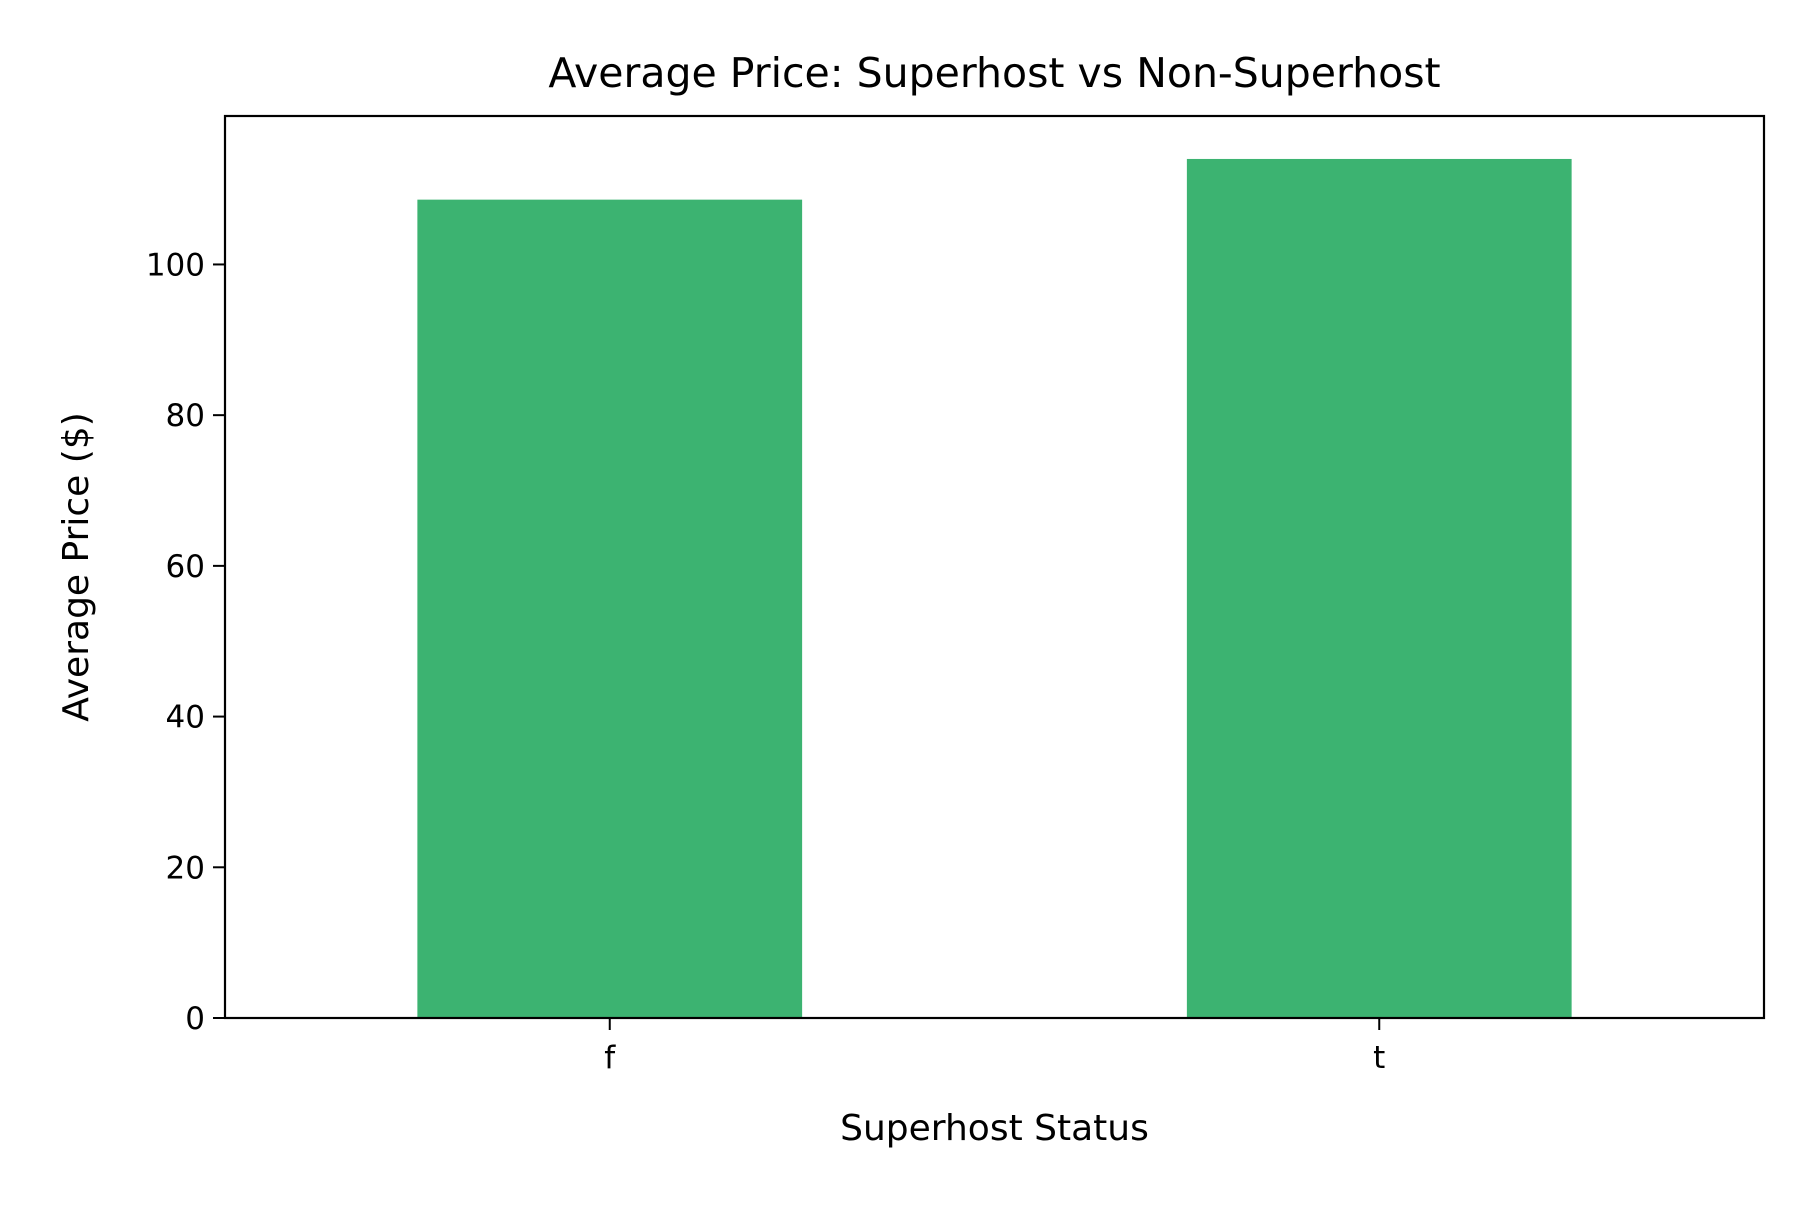  What do you see at coordinates (610, 1058) in the screenshot?
I see `x-tick-label: f` at bounding box center [610, 1058].